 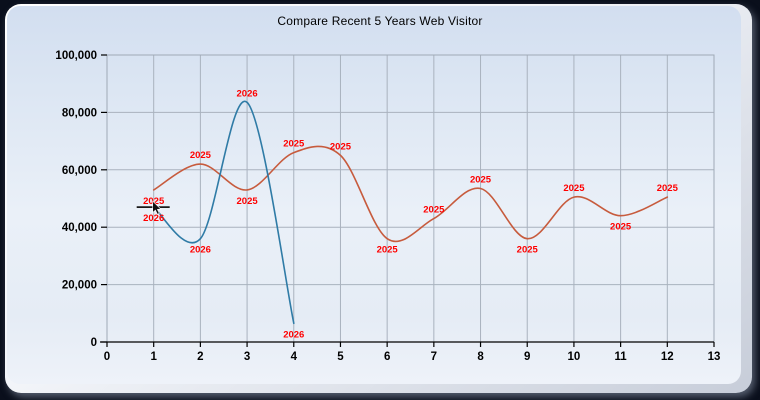 What do you see at coordinates (79, 113) in the screenshot?
I see `y-tick-label: 80,000` at bounding box center [79, 113].